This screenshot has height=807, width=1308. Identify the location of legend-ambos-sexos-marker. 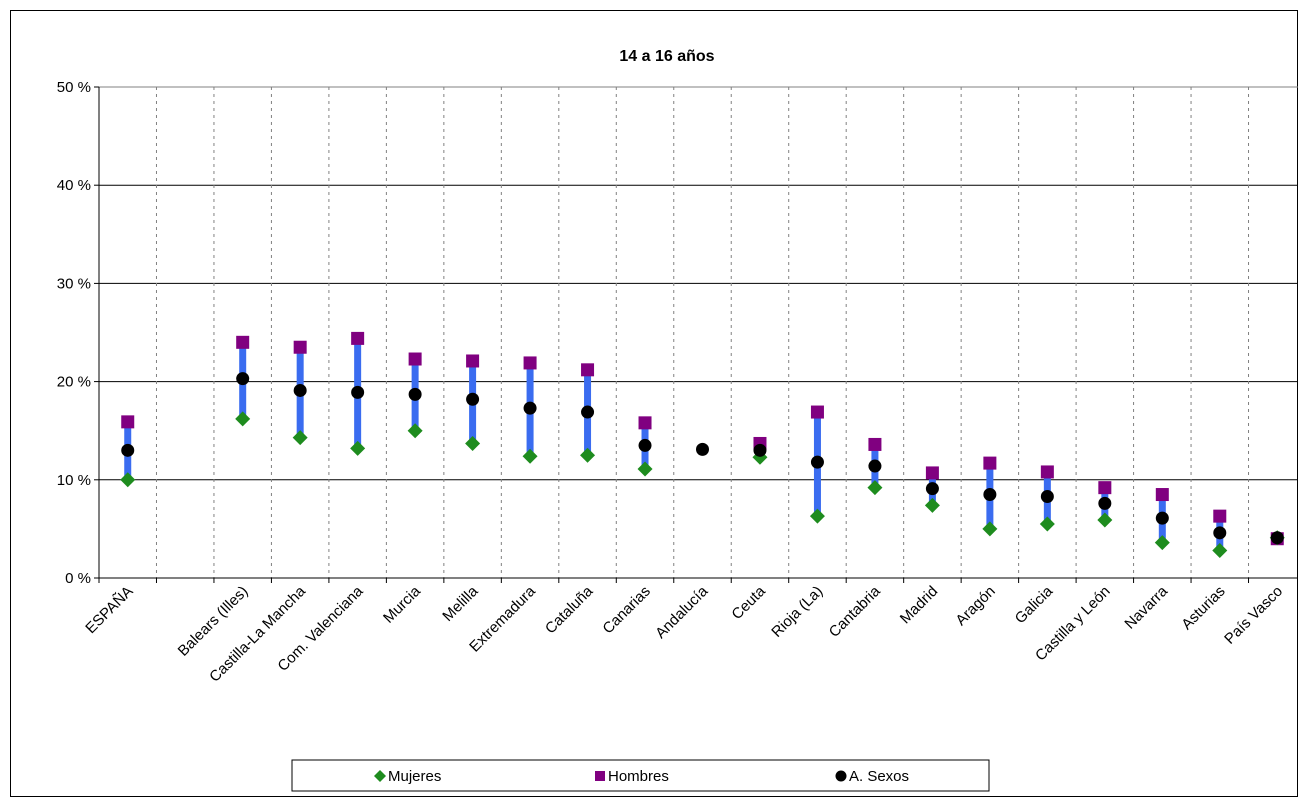
(841, 776).